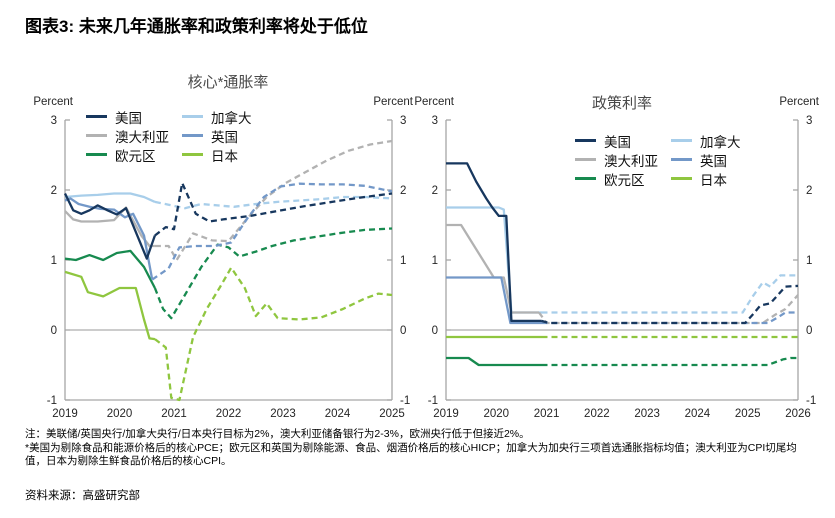 This screenshot has width=835, height=518. Describe the element at coordinates (228, 82) in the screenshot. I see `inflation-chart-title: 核心*通胀率` at that location.